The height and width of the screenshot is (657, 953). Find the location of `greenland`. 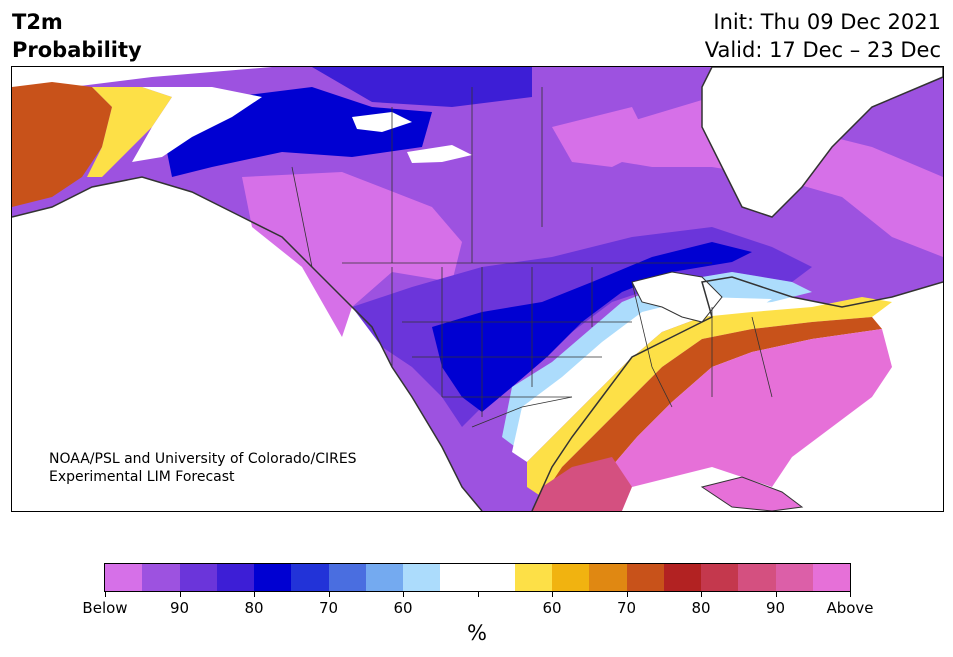

greenland is located at coordinates (822, 142).